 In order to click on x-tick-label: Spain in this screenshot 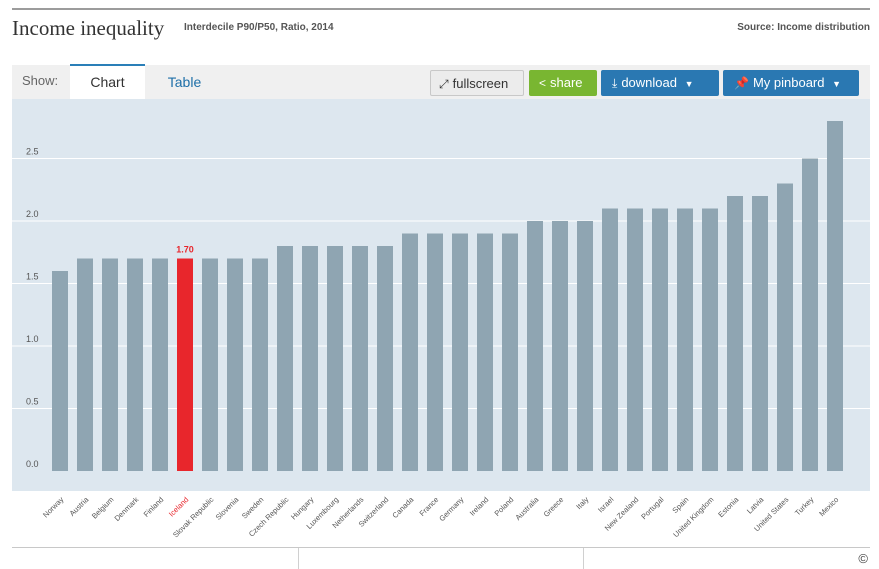, I will do `click(680, 505)`.